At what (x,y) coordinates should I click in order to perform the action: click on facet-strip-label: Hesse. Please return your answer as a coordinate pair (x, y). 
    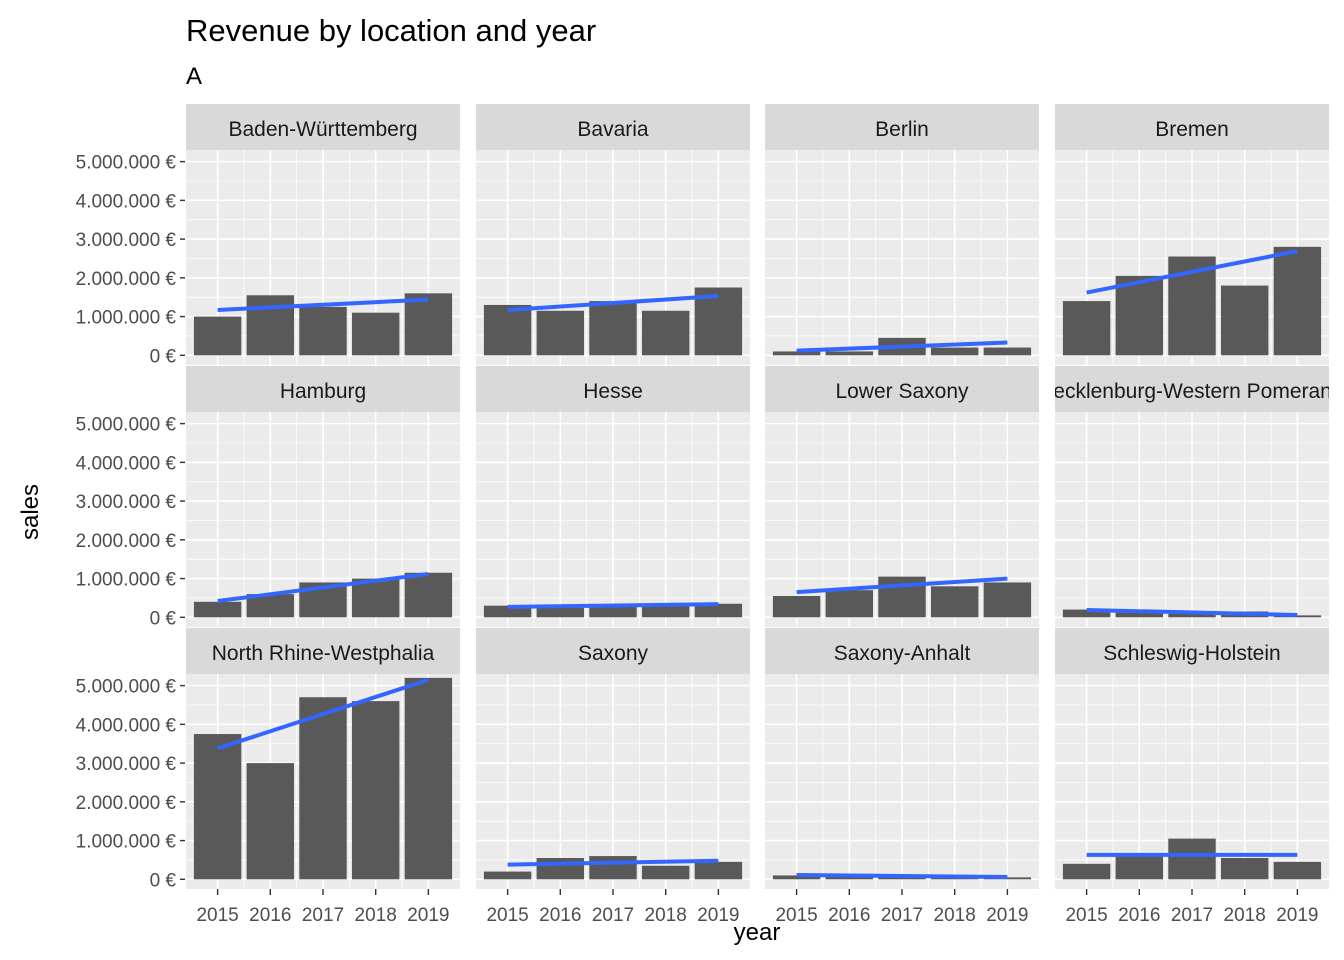
    Looking at the image, I should click on (613, 391).